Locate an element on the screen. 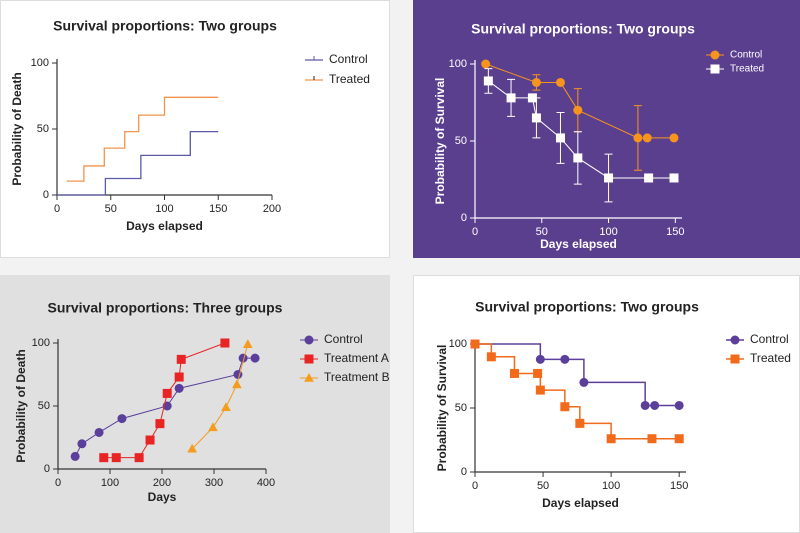  legend-label: Treatment B is located at coordinates (357, 377).